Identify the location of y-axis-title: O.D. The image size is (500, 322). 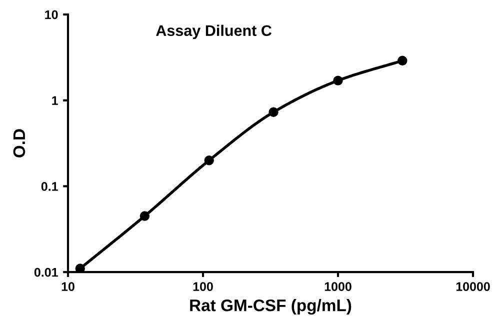
(19, 143).